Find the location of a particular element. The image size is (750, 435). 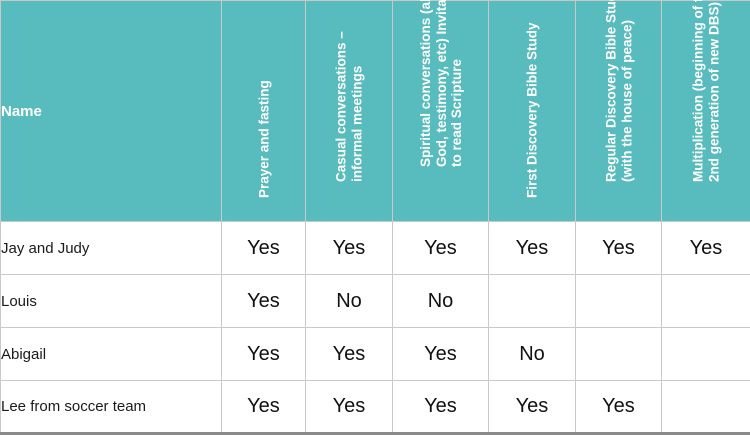

table-row: Louis Yes No No is located at coordinates (375, 301).